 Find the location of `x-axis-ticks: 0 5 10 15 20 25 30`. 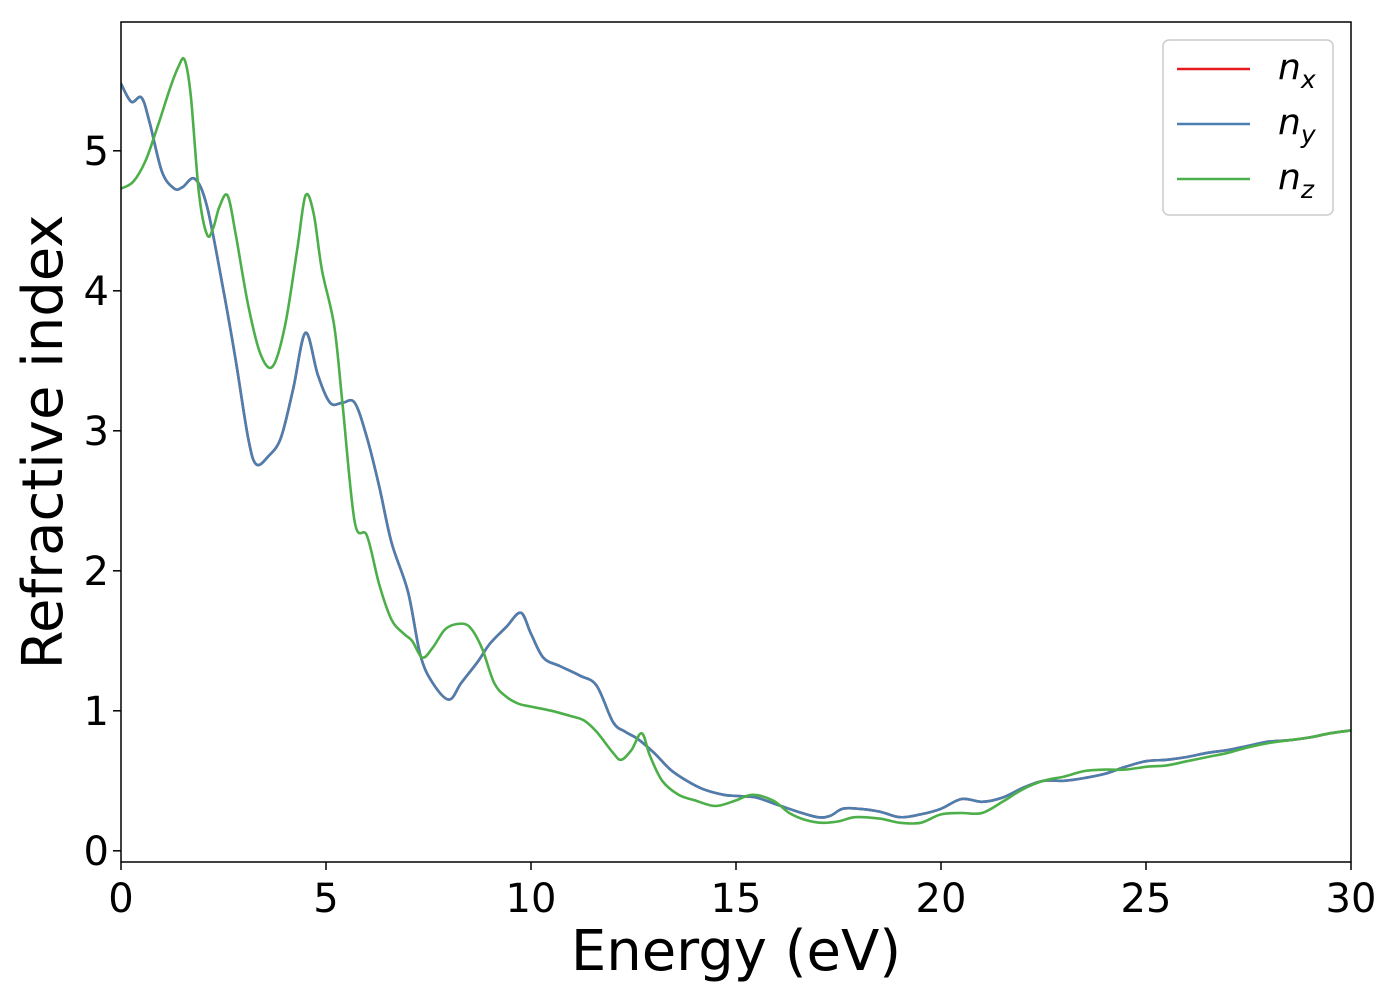

x-axis-ticks: 0 5 10 15 20 25 30 is located at coordinates (742, 892).